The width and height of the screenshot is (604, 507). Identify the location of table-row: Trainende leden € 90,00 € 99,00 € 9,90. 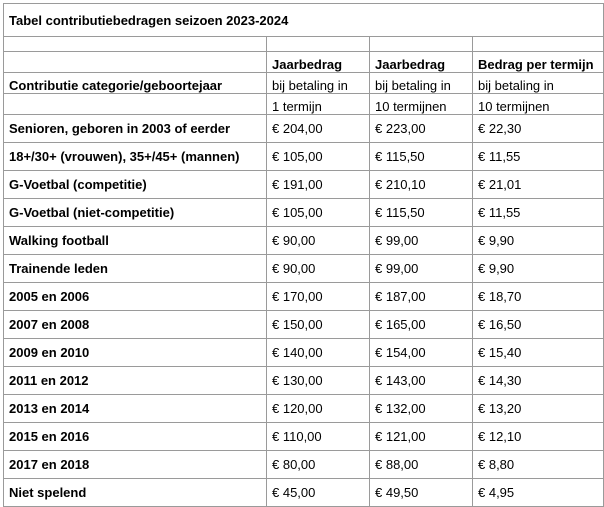
(303, 268).